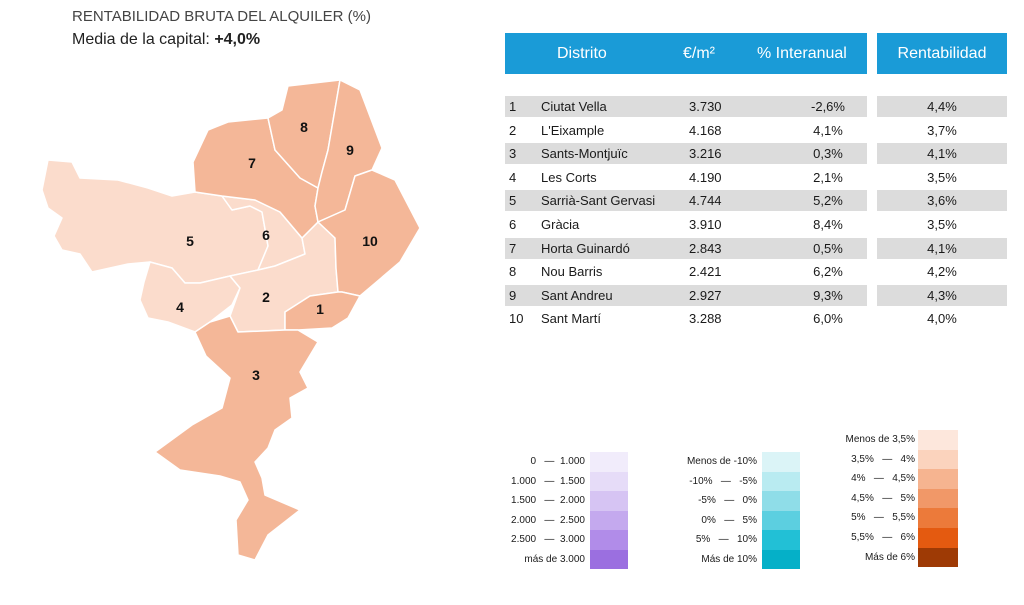 This screenshot has height=605, width=1024. What do you see at coordinates (828, 248) in the screenshot?
I see `cell-interanual: 0,5%` at bounding box center [828, 248].